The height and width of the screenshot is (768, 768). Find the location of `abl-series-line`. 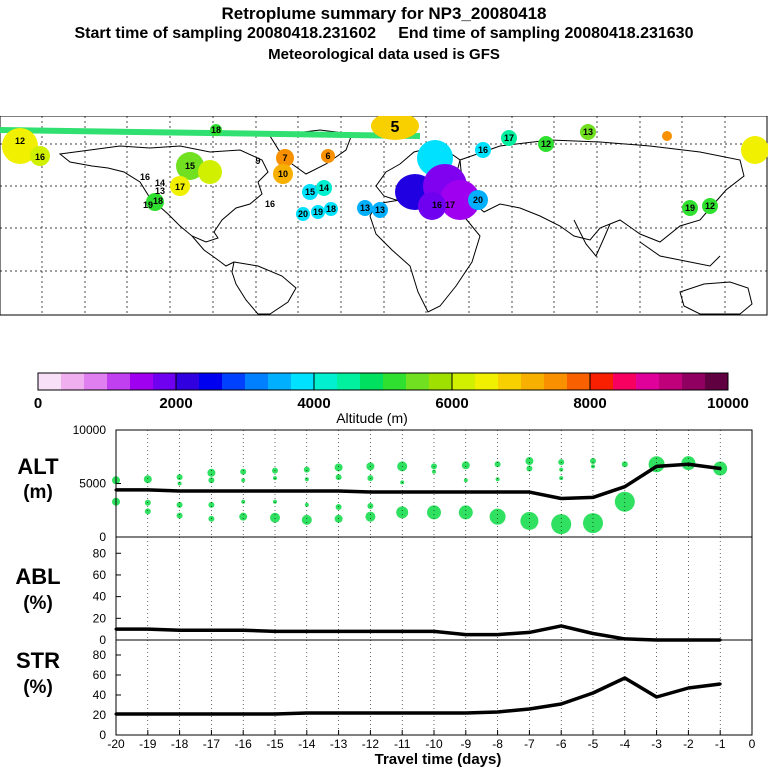

abl-series-line is located at coordinates (418, 633).